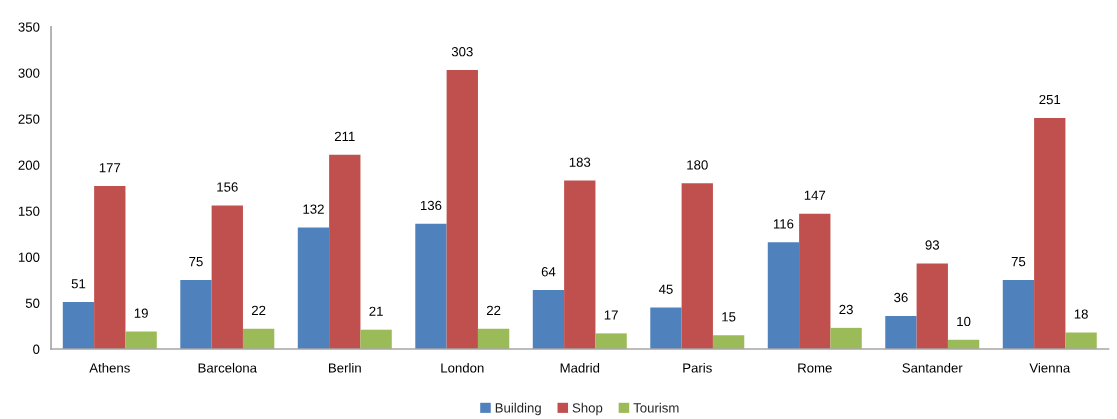  What do you see at coordinates (29, 119) in the screenshot?
I see `y-tick-label: 250` at bounding box center [29, 119].